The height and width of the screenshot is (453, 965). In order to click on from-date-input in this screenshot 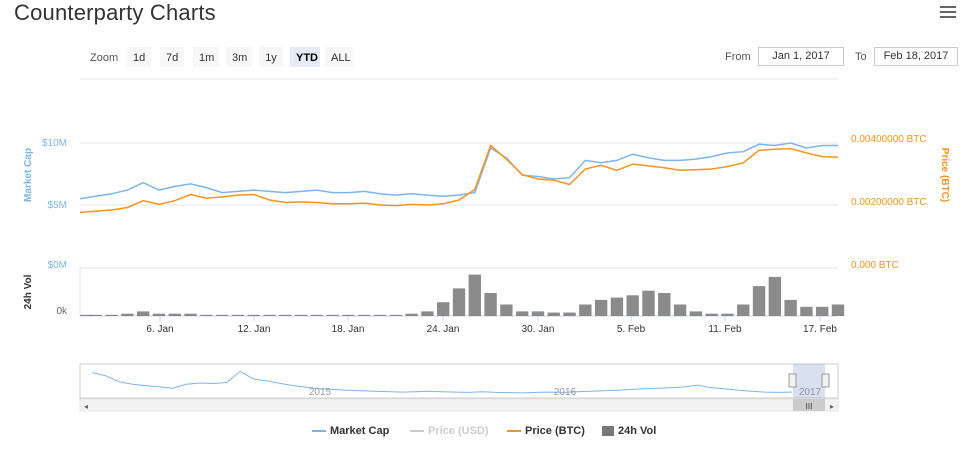, I will do `click(801, 56)`.